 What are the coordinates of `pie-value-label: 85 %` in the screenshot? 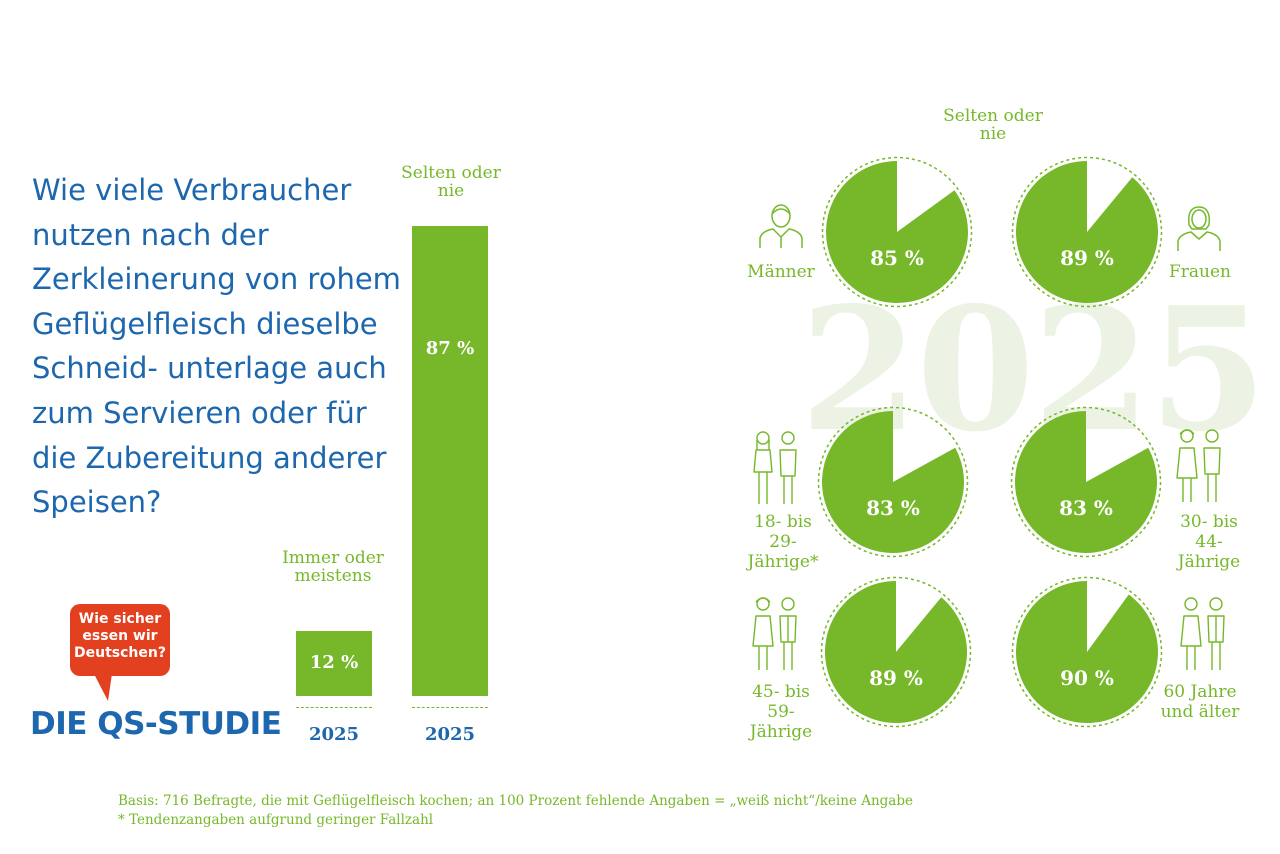 It's located at (897, 258).